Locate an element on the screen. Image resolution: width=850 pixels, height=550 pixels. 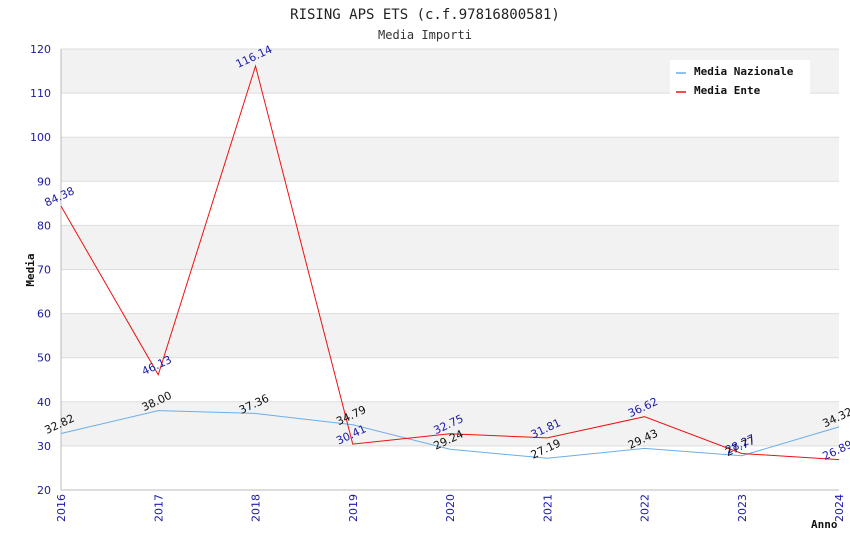
x-tick-2020: 2020 is located at coordinates (450, 508).